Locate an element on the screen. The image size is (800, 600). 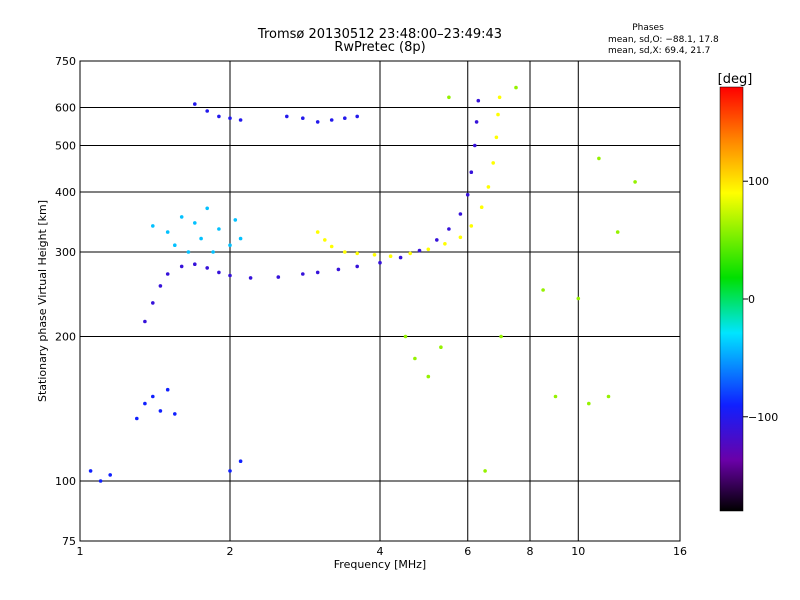
chart-title: Tromsø 20130512 23:48:00–23:49:43 is located at coordinates (379, 34).